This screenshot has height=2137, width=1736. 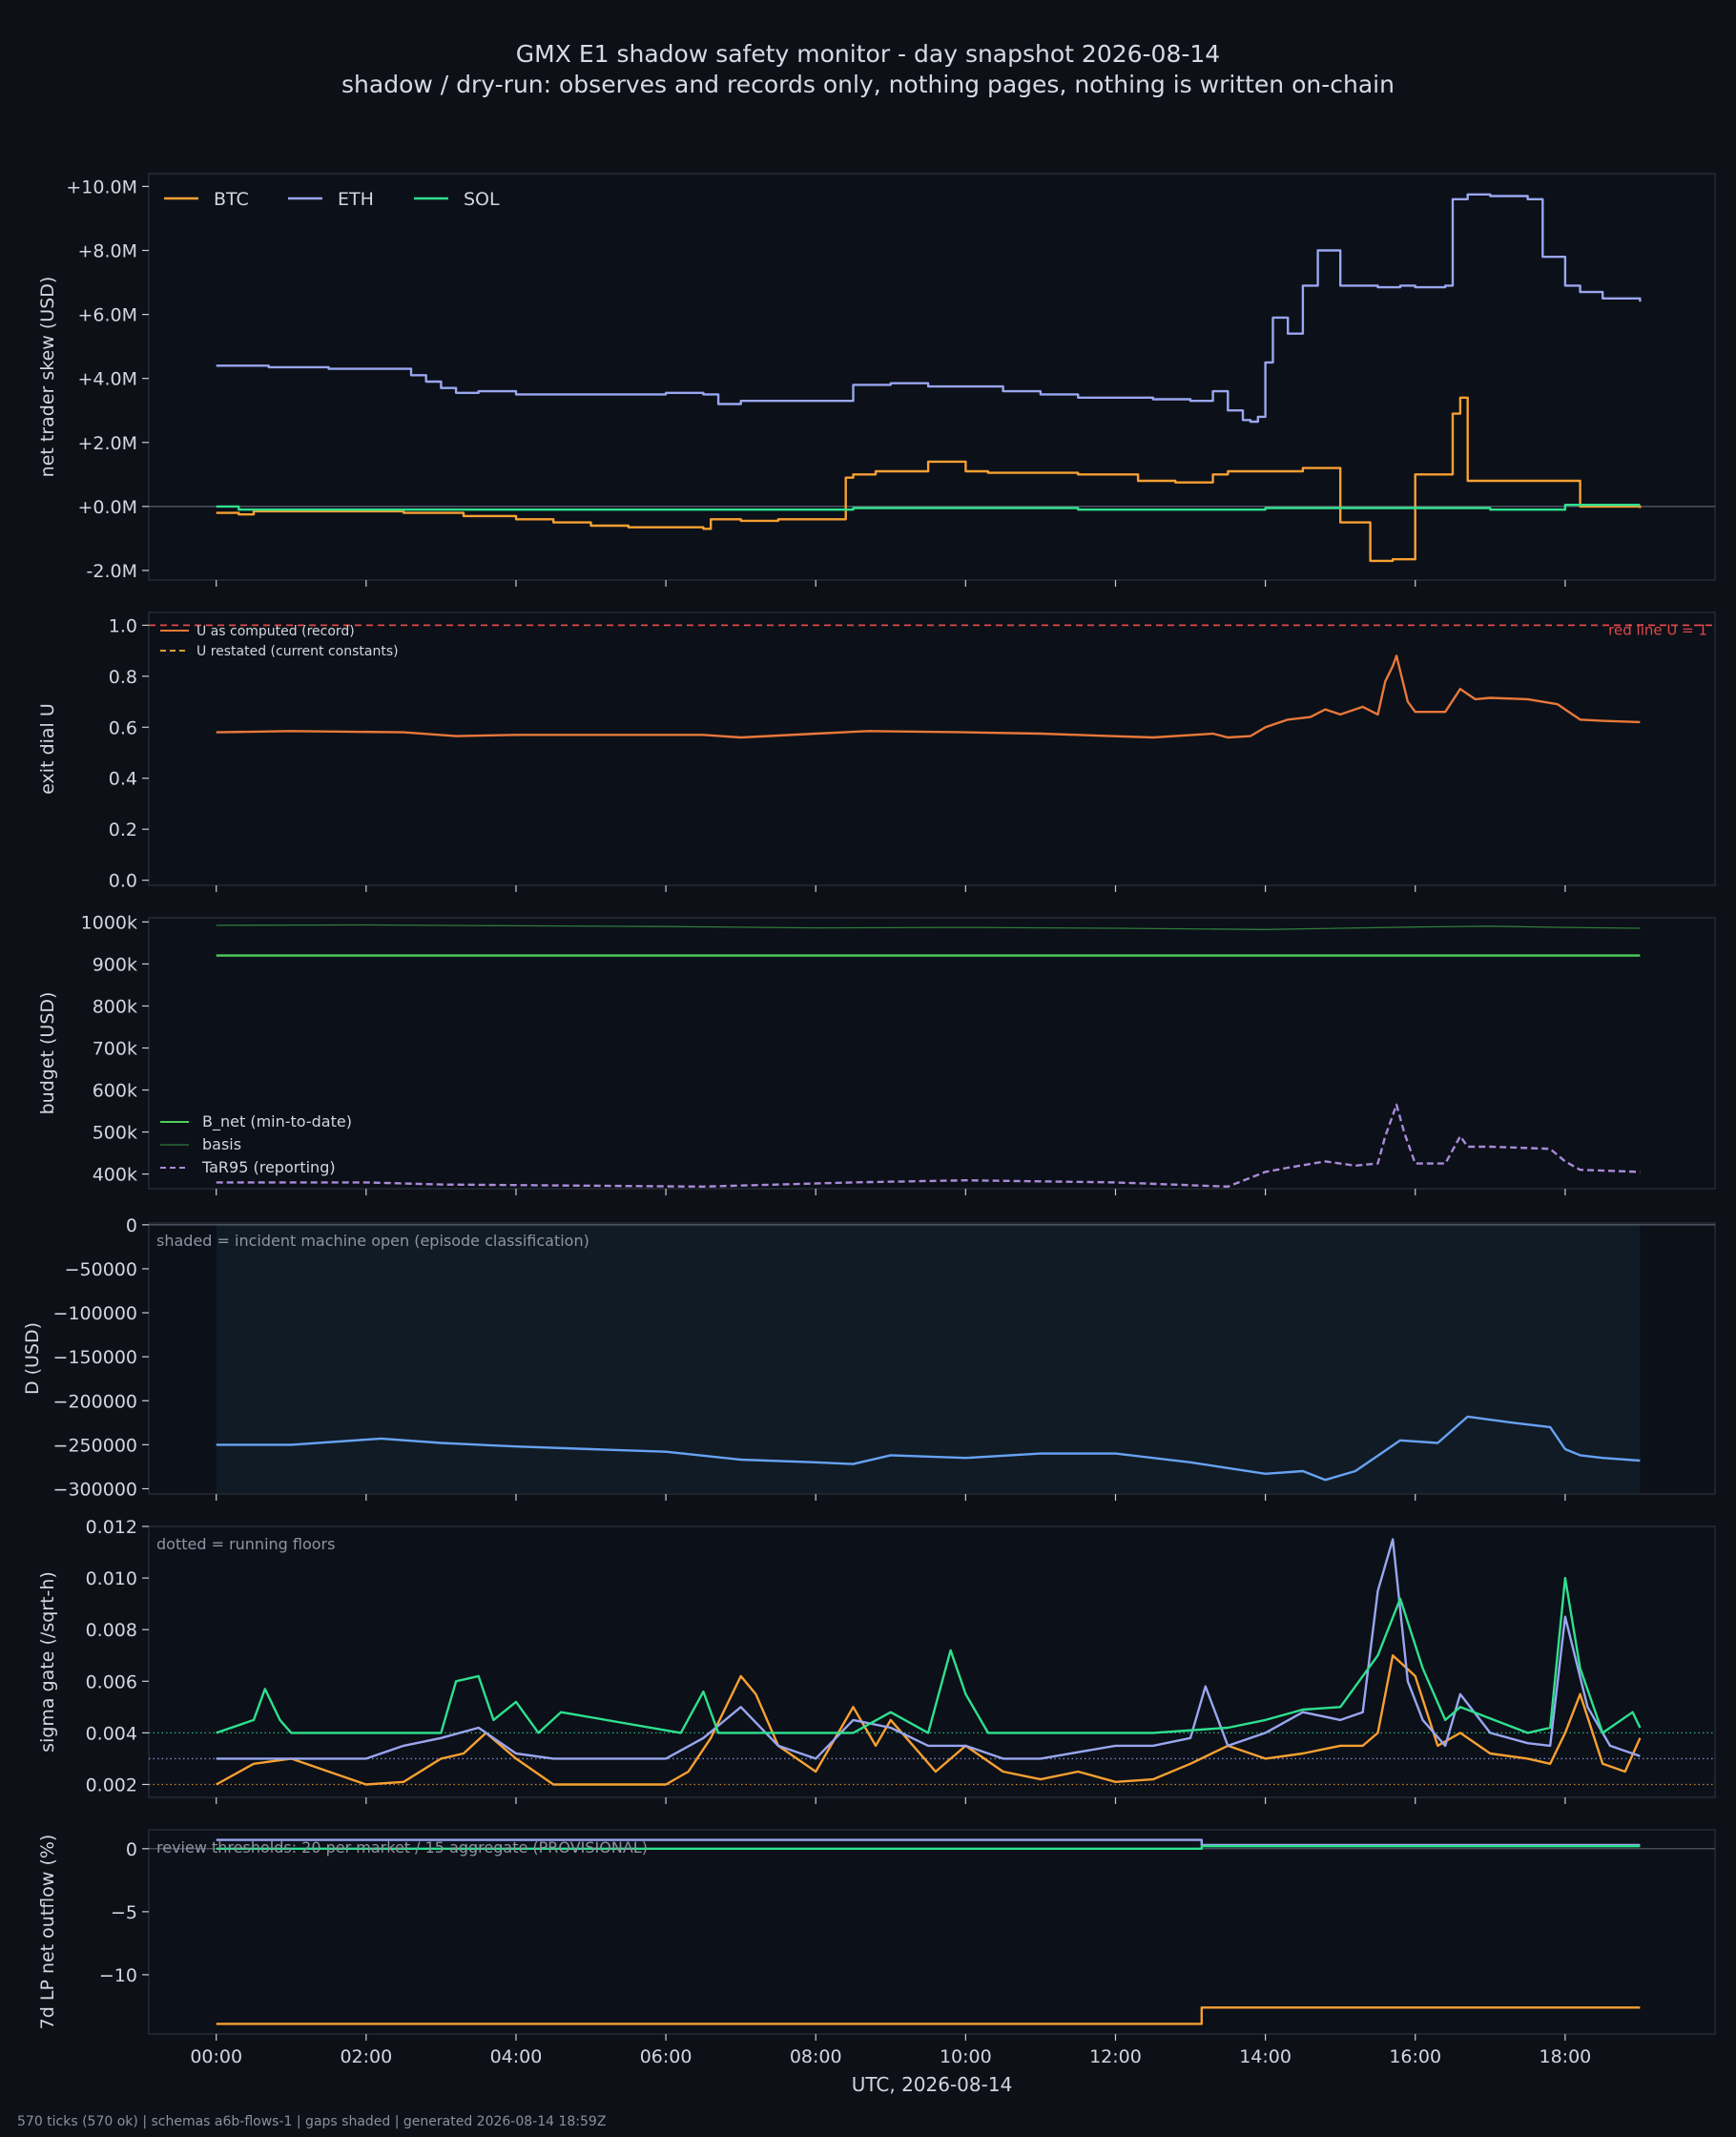 What do you see at coordinates (928, 507) in the screenshot?
I see `series-skew-sol` at bounding box center [928, 507].